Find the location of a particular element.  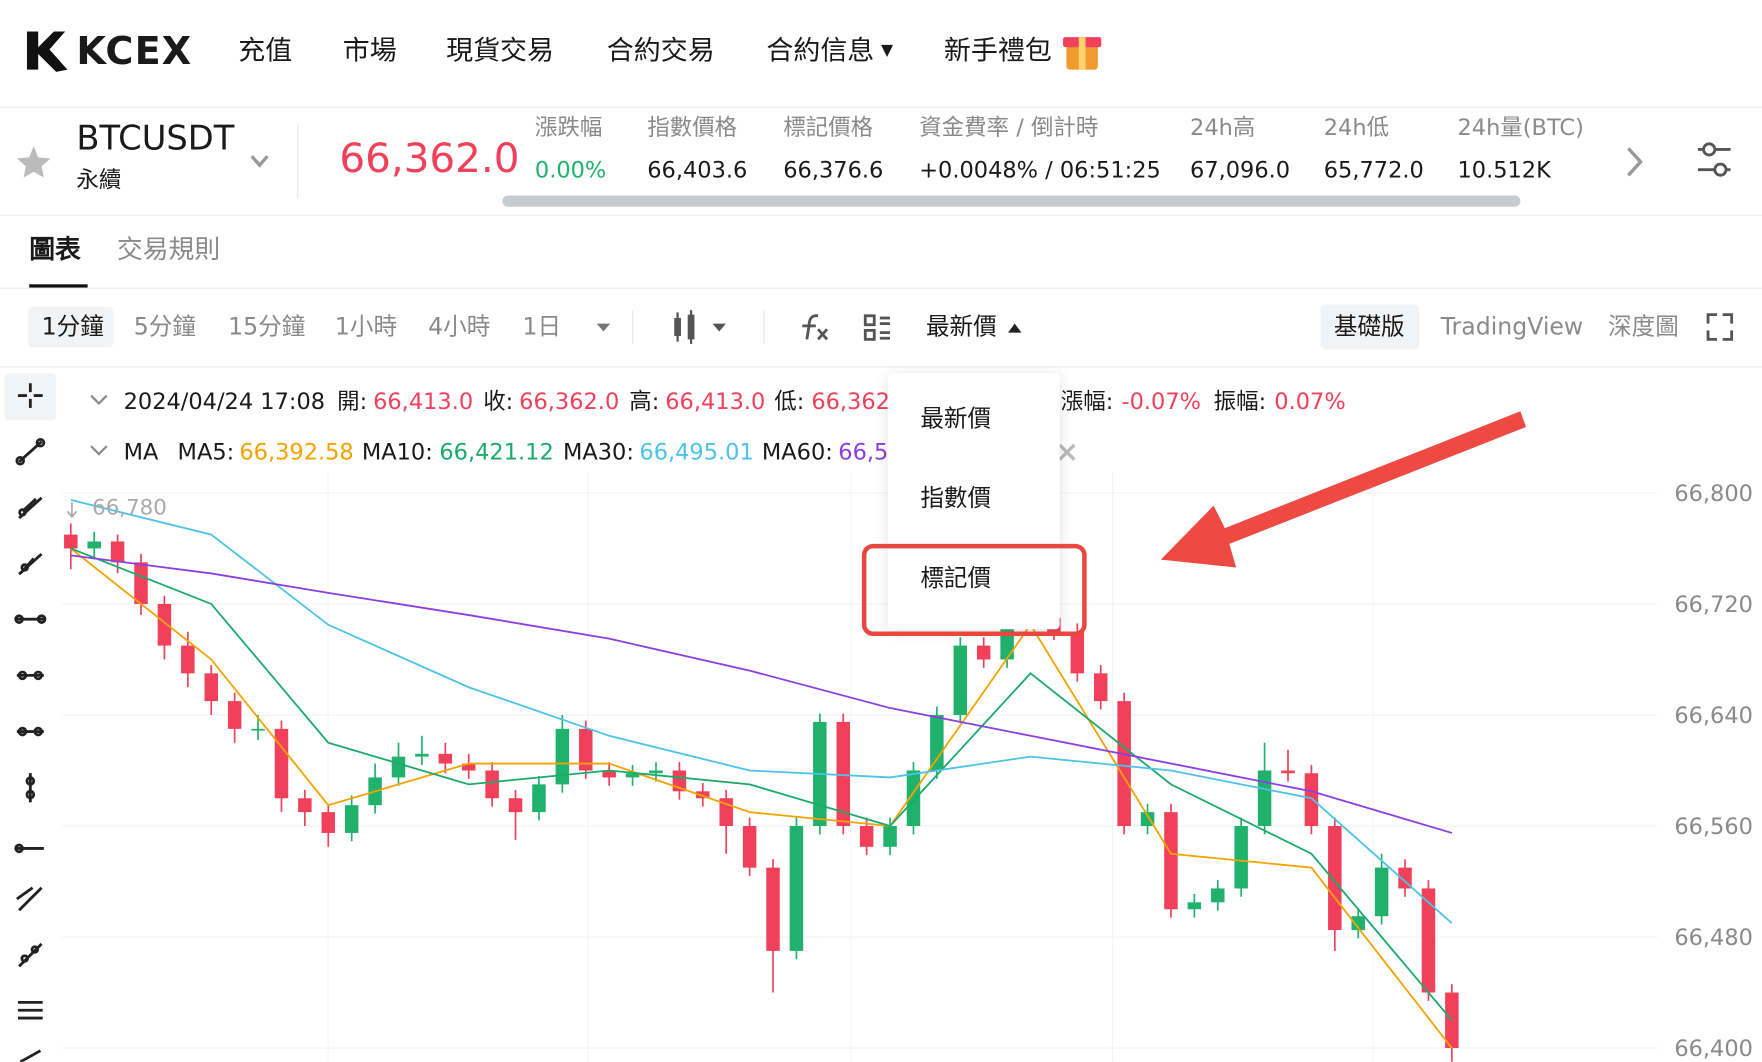

indicator-icon is located at coordinates (815, 327).